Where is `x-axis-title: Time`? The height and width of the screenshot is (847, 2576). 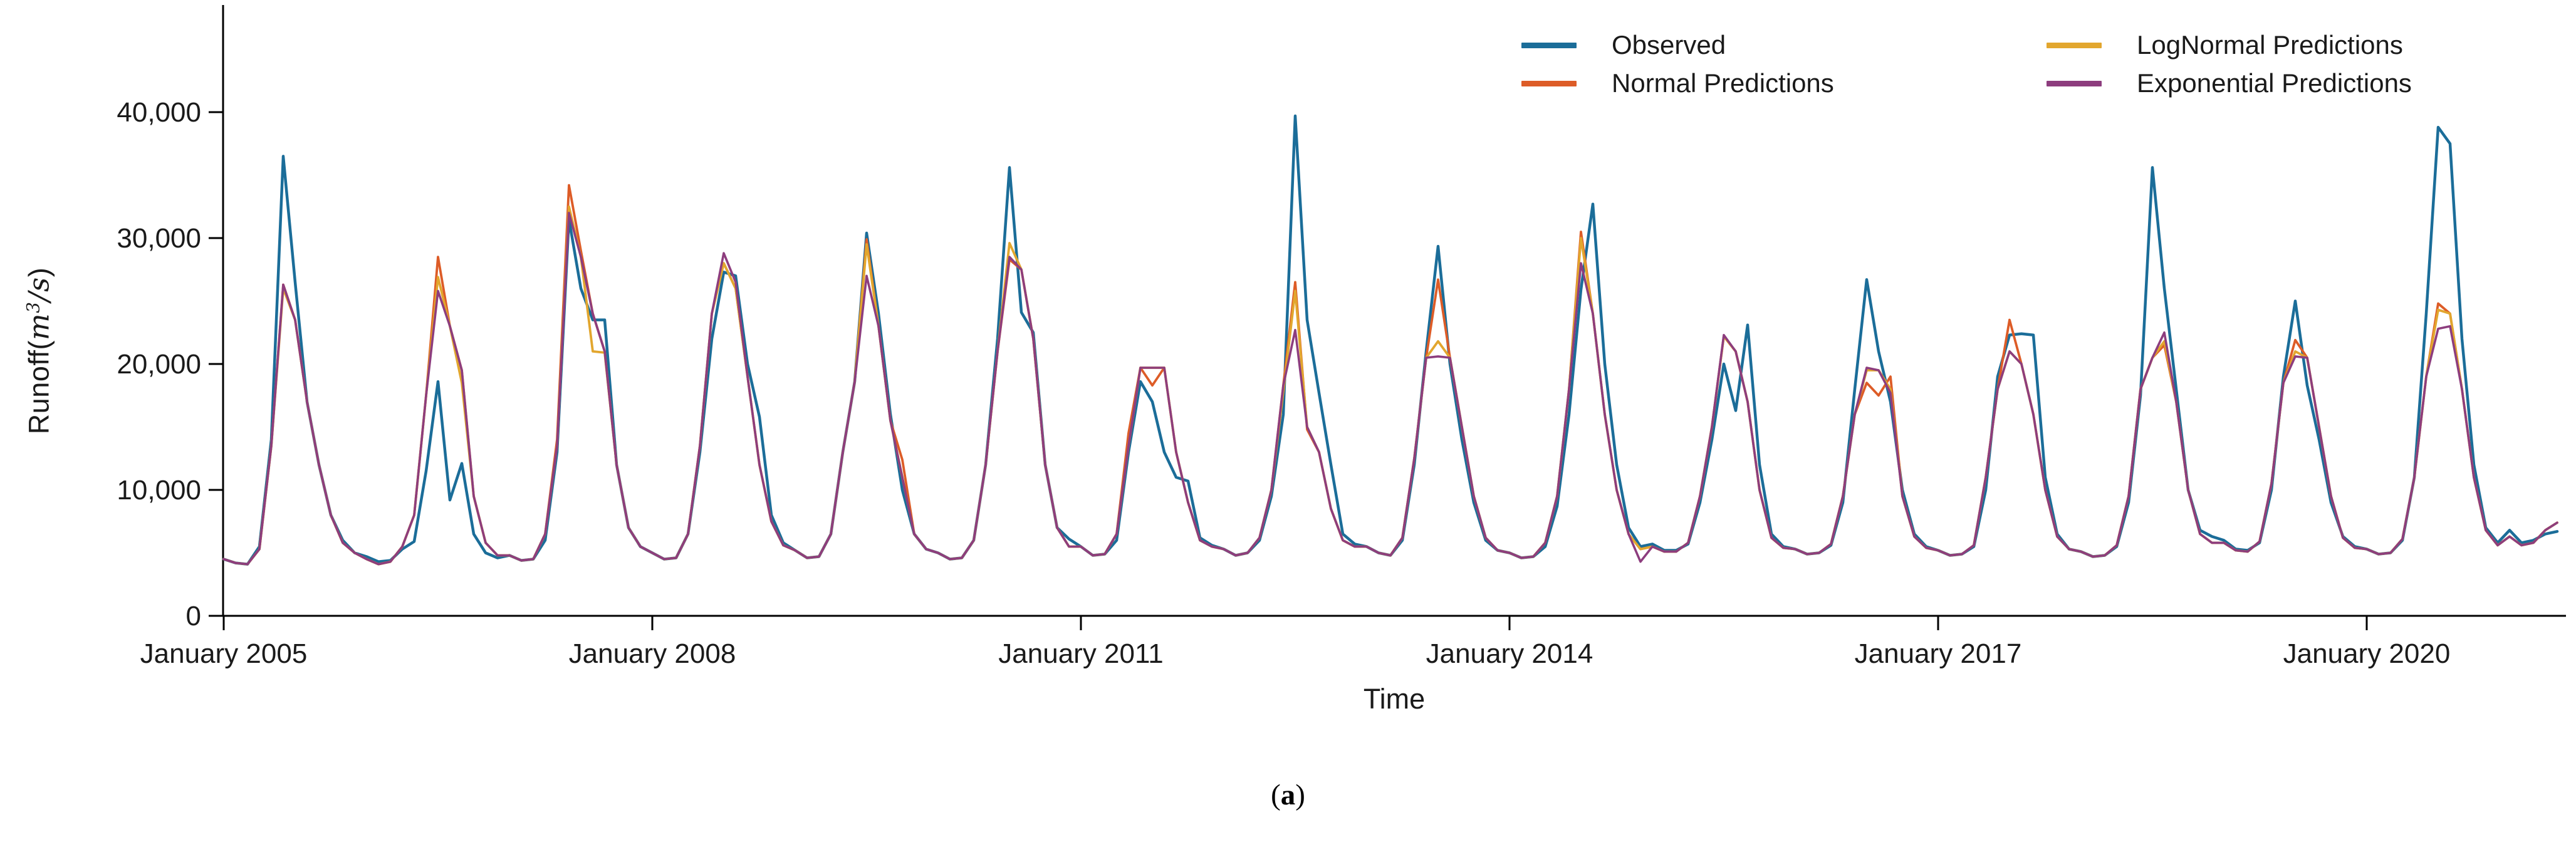 x-axis-title: Time is located at coordinates (1394, 699).